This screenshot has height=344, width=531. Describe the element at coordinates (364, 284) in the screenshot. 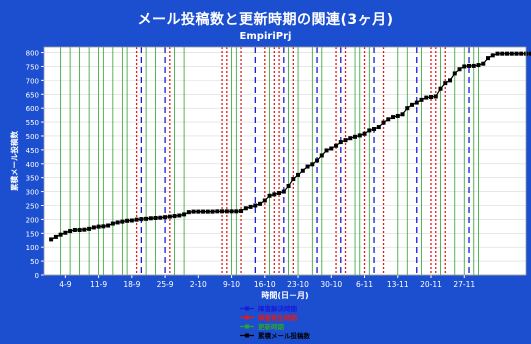

I see `x-tick-label: 6-11` at that location.